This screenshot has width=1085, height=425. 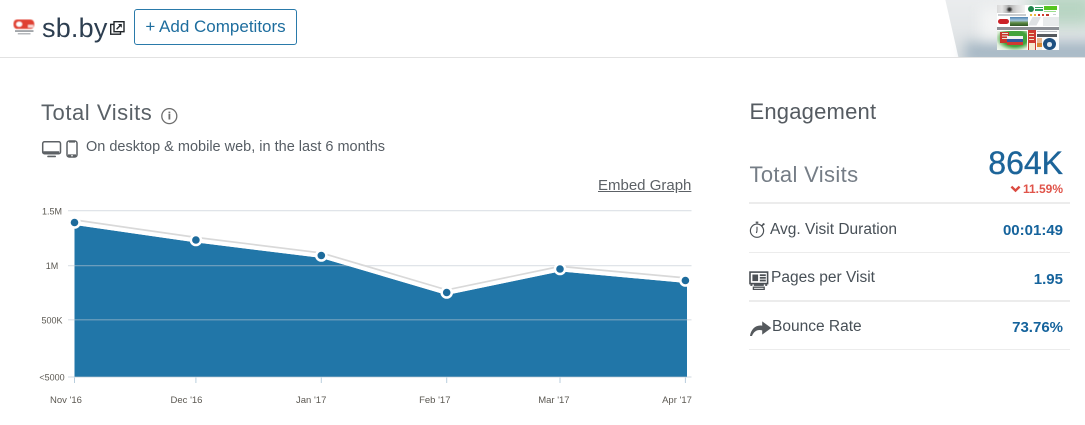 What do you see at coordinates (51, 378) in the screenshot?
I see `svg-text: <5000` at bounding box center [51, 378].